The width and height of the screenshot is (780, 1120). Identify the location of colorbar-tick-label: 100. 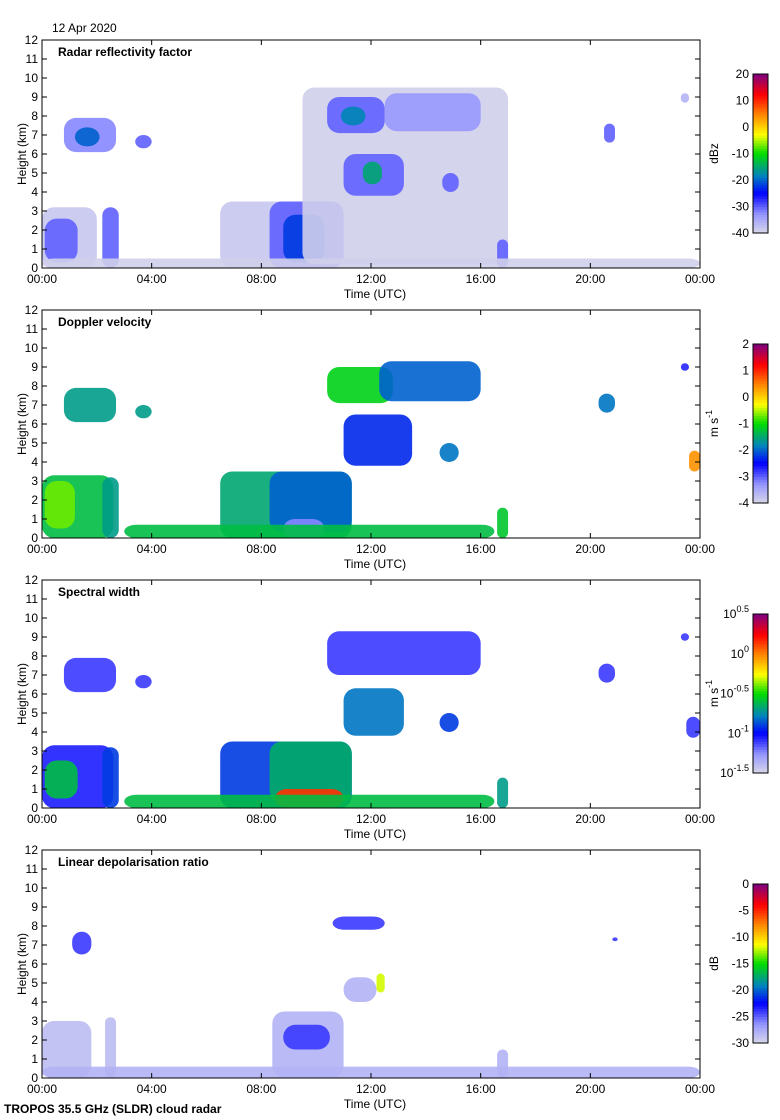
(740, 652).